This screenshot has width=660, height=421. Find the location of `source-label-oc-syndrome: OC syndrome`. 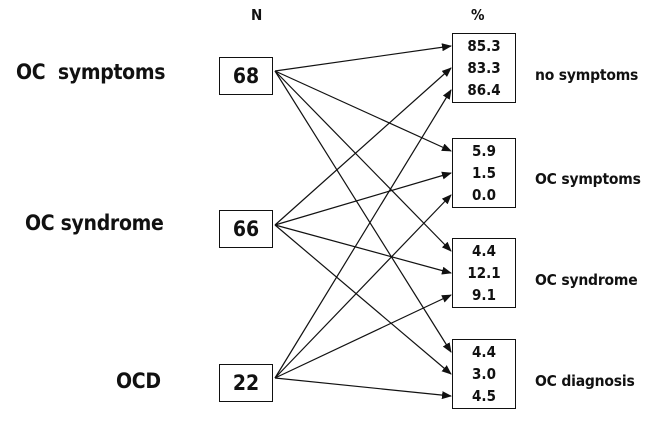

source-label-oc-syndrome: OC syndrome is located at coordinates (94, 223).